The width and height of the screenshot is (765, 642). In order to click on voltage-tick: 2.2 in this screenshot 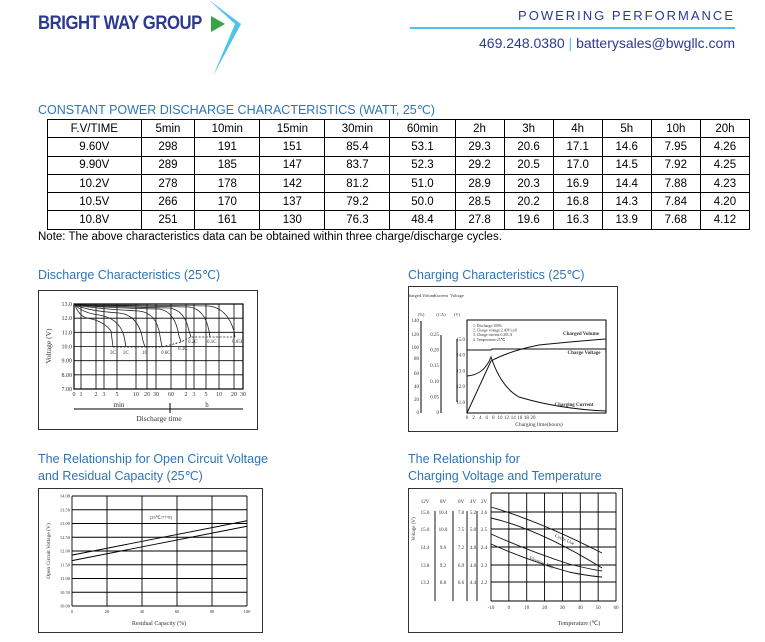, I will do `click(484, 583)`.